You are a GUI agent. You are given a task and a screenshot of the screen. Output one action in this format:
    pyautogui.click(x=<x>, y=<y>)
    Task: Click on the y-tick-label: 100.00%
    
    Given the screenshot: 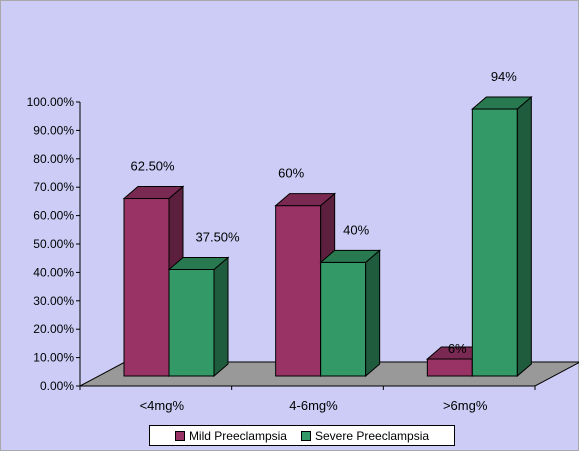 What is the action you would take?
    pyautogui.click(x=51, y=102)
    